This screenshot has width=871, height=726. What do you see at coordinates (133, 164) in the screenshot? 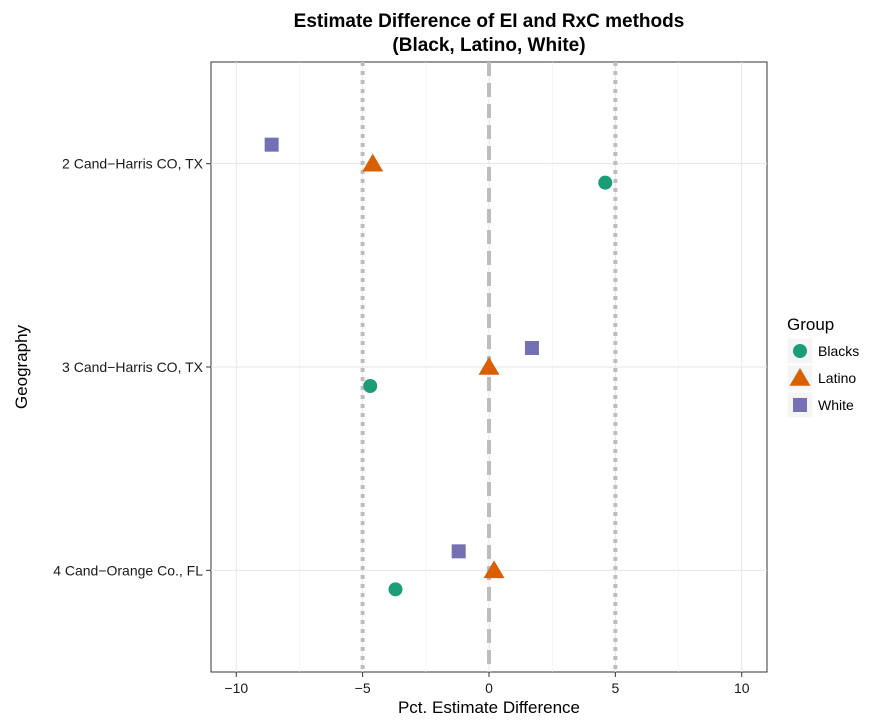
I see `y-tick-label: 2 Cand−Harris CO, TX` at bounding box center [133, 164].